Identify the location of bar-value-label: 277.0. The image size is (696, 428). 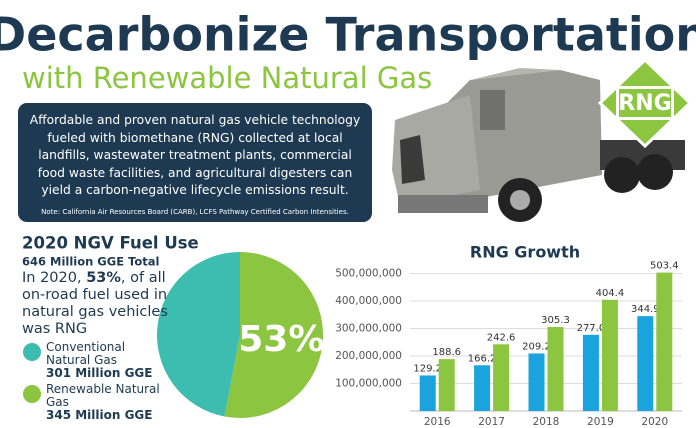
(591, 328).